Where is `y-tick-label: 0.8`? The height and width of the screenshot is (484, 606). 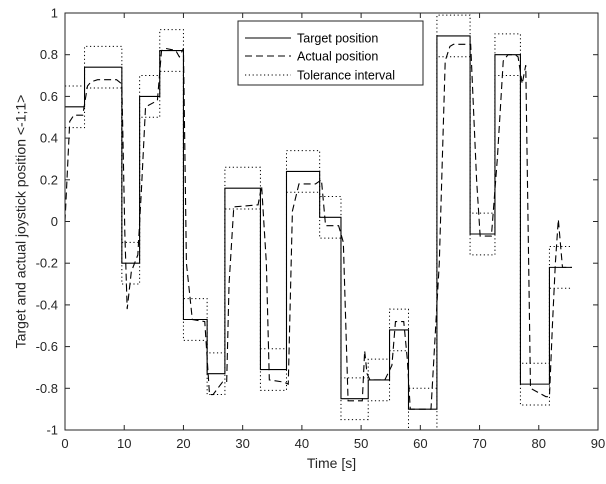
y-tick-label: 0.8 is located at coordinates (49, 54).